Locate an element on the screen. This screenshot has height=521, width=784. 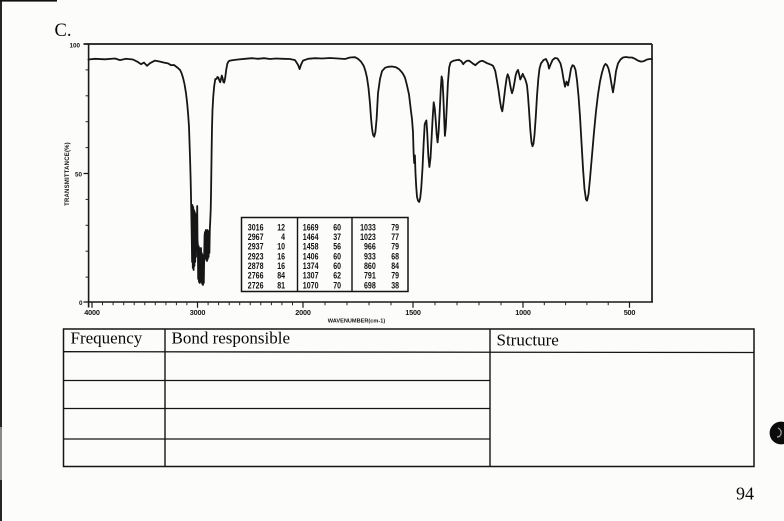
svg-text: 1023 is located at coordinates (368, 237).